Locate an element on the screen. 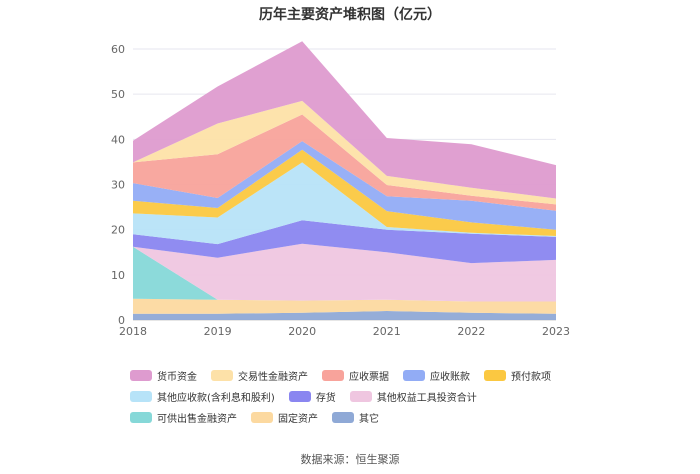 This screenshot has height=474, width=700. y-tick-label: 0 is located at coordinates (121, 320).